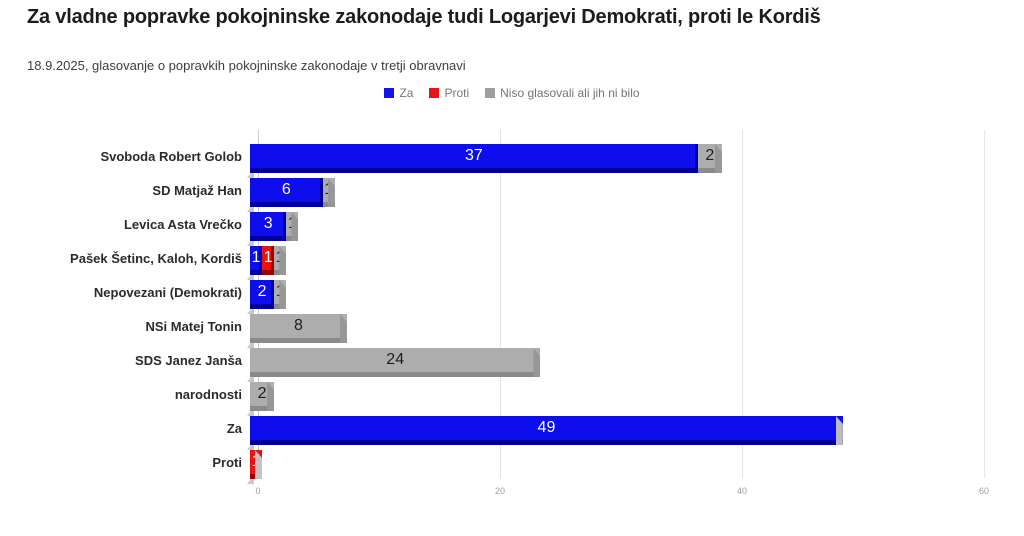 This screenshot has height=536, width=1024. Describe the element at coordinates (167, 292) in the screenshot. I see `category-label: Nepovezani (Demokrati)` at that location.